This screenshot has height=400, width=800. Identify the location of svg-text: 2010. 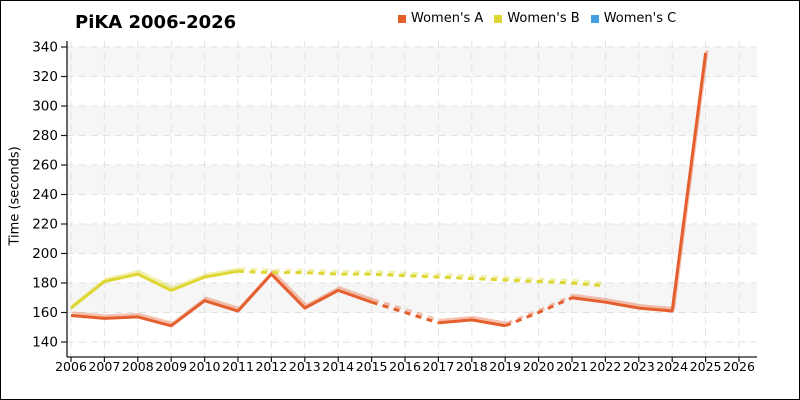
(205, 366).